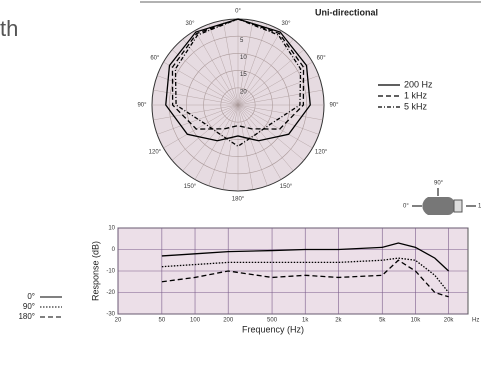 This screenshot has width=481, height=365. I want to click on front-label: 0°, so click(406, 207).